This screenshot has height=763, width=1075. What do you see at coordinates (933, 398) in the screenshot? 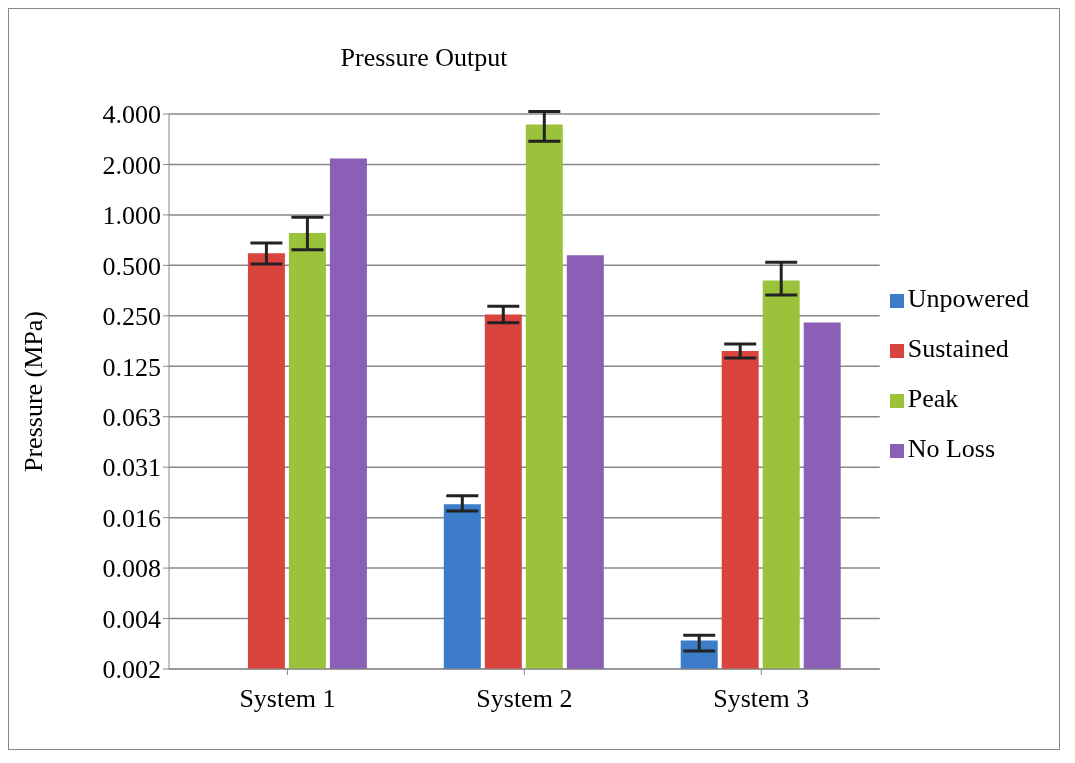
I see `legend-label: Peak` at bounding box center [933, 398].